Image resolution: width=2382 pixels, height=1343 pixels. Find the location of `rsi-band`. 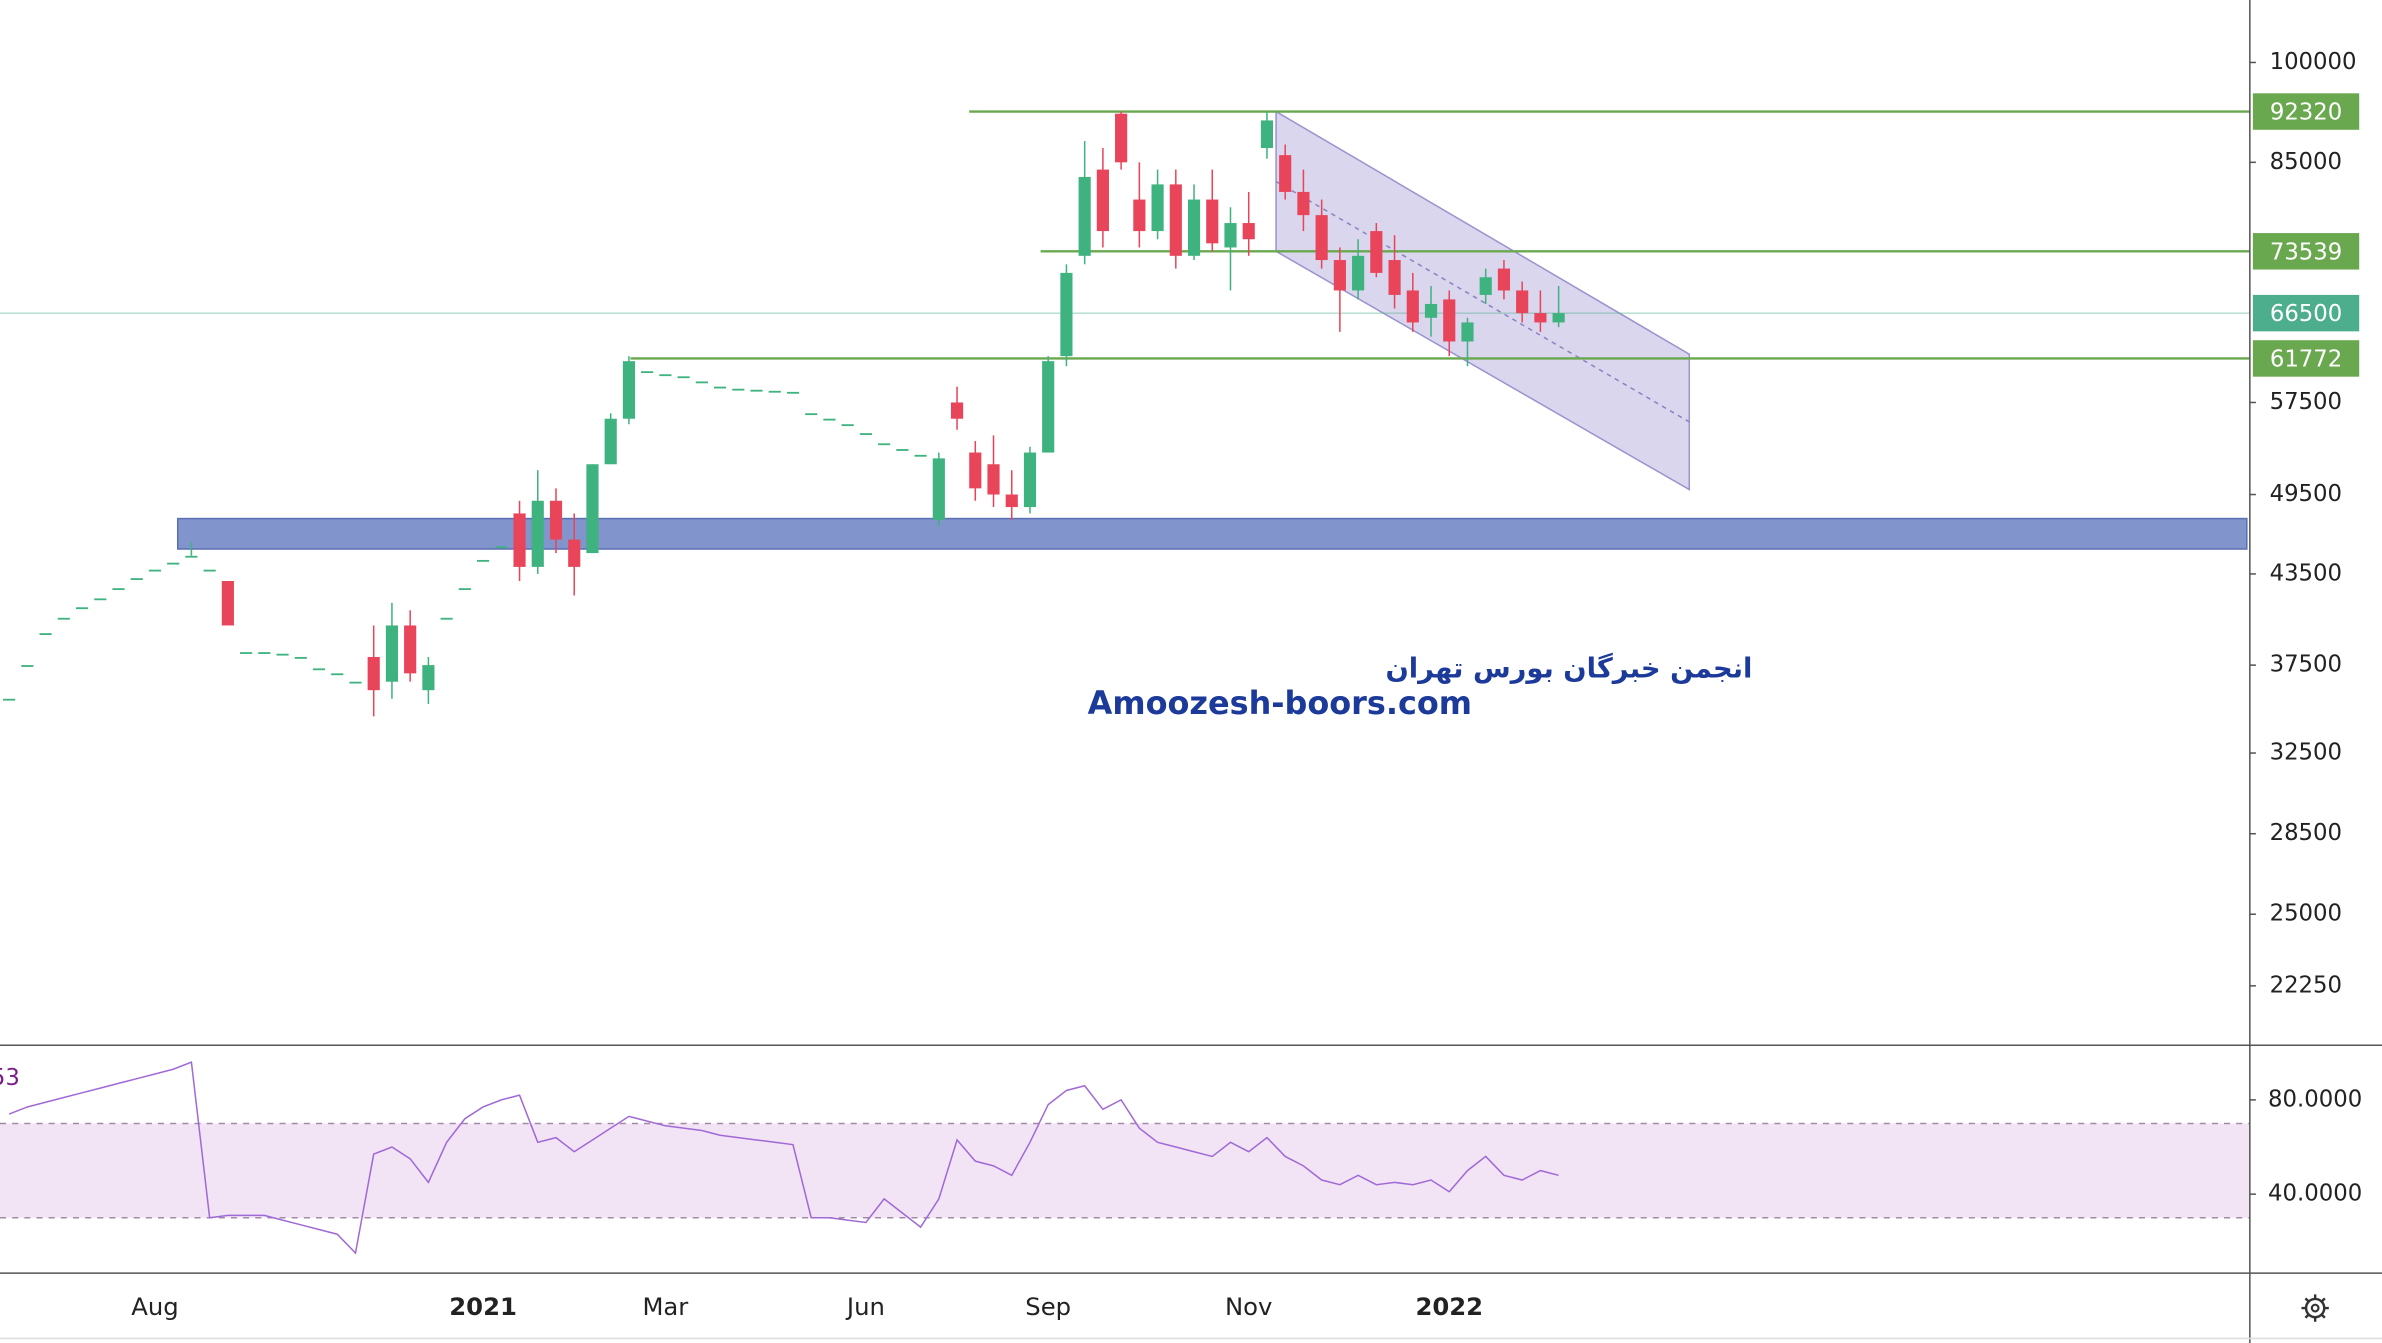

rsi-band is located at coordinates (1125, 1170).